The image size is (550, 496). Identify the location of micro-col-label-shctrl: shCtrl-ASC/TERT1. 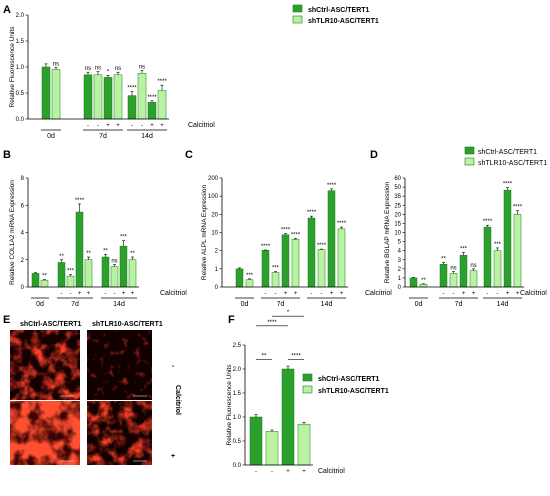
(51, 324).